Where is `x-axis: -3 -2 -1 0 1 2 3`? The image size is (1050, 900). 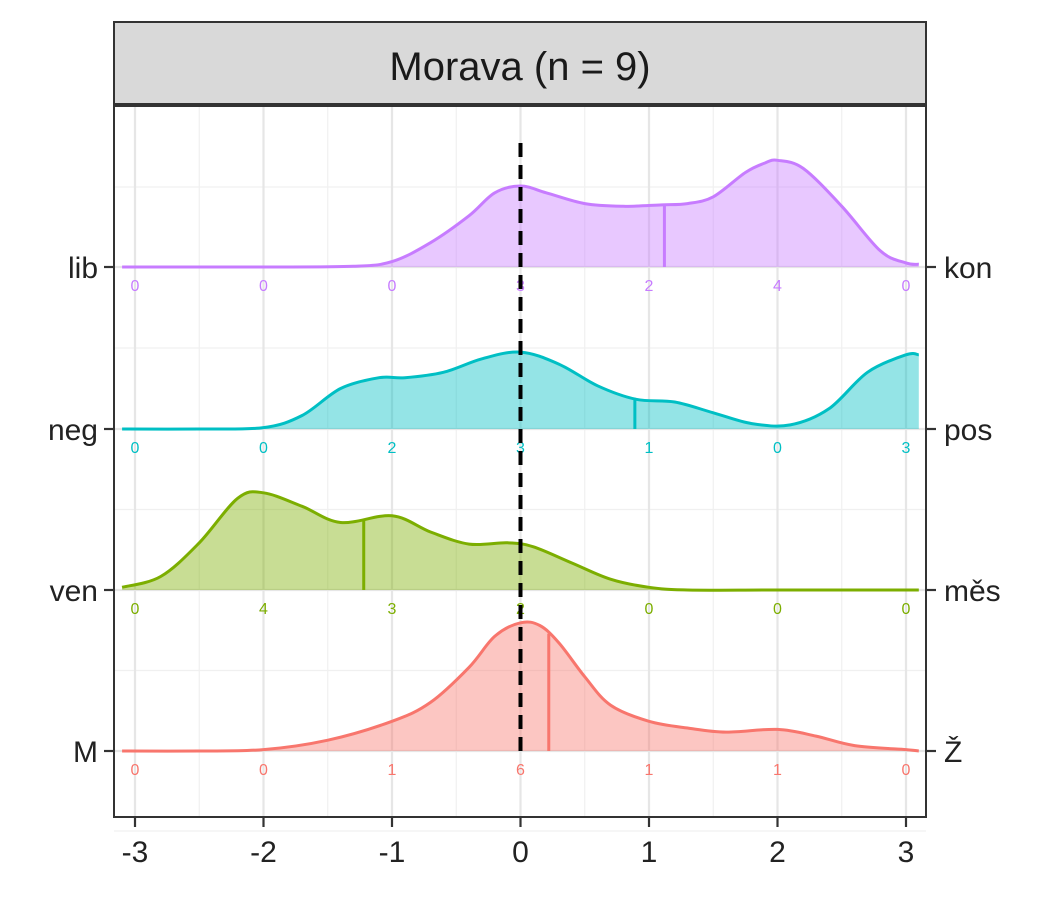
x-axis: -3 -2 -1 0 1 2 3 is located at coordinates (518, 843).